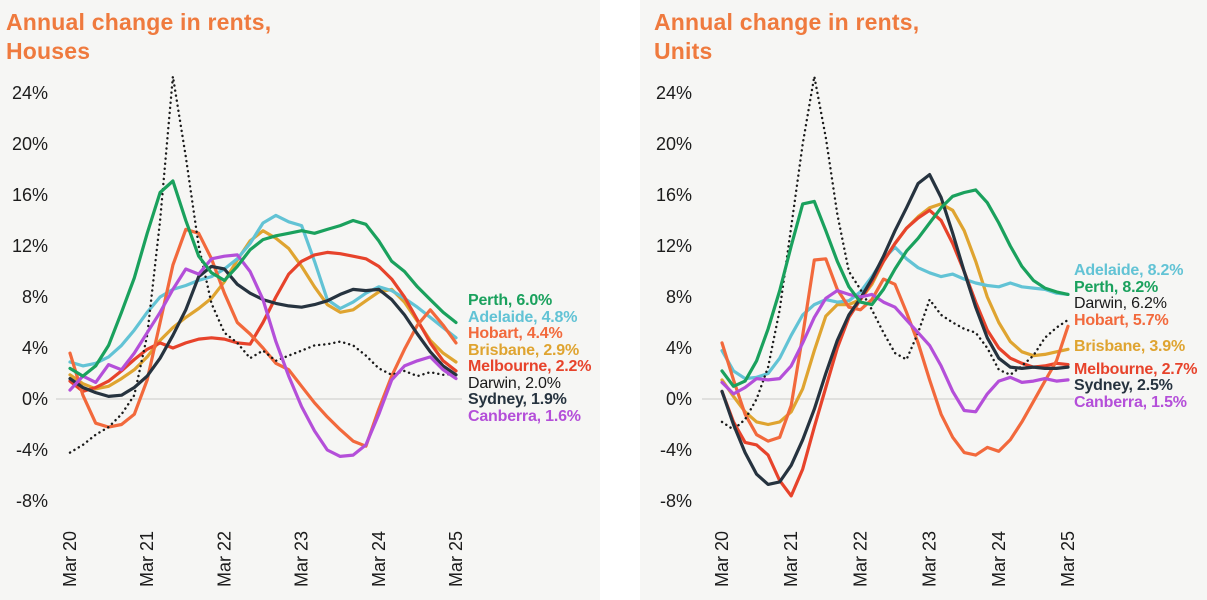  What do you see at coordinates (1120, 303) in the screenshot?
I see `legend-entry-darwin: Darwin, 6.2%` at bounding box center [1120, 303].